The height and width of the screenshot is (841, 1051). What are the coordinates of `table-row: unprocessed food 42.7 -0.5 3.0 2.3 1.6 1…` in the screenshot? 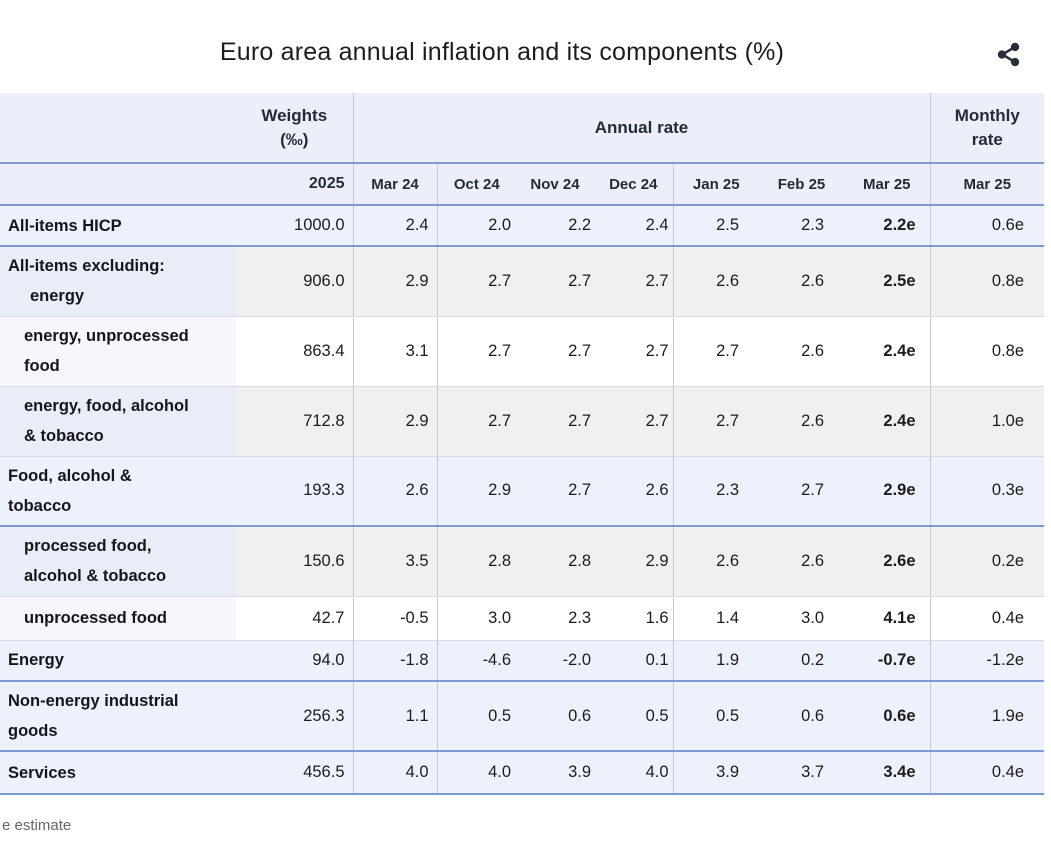 It's located at (522, 618).